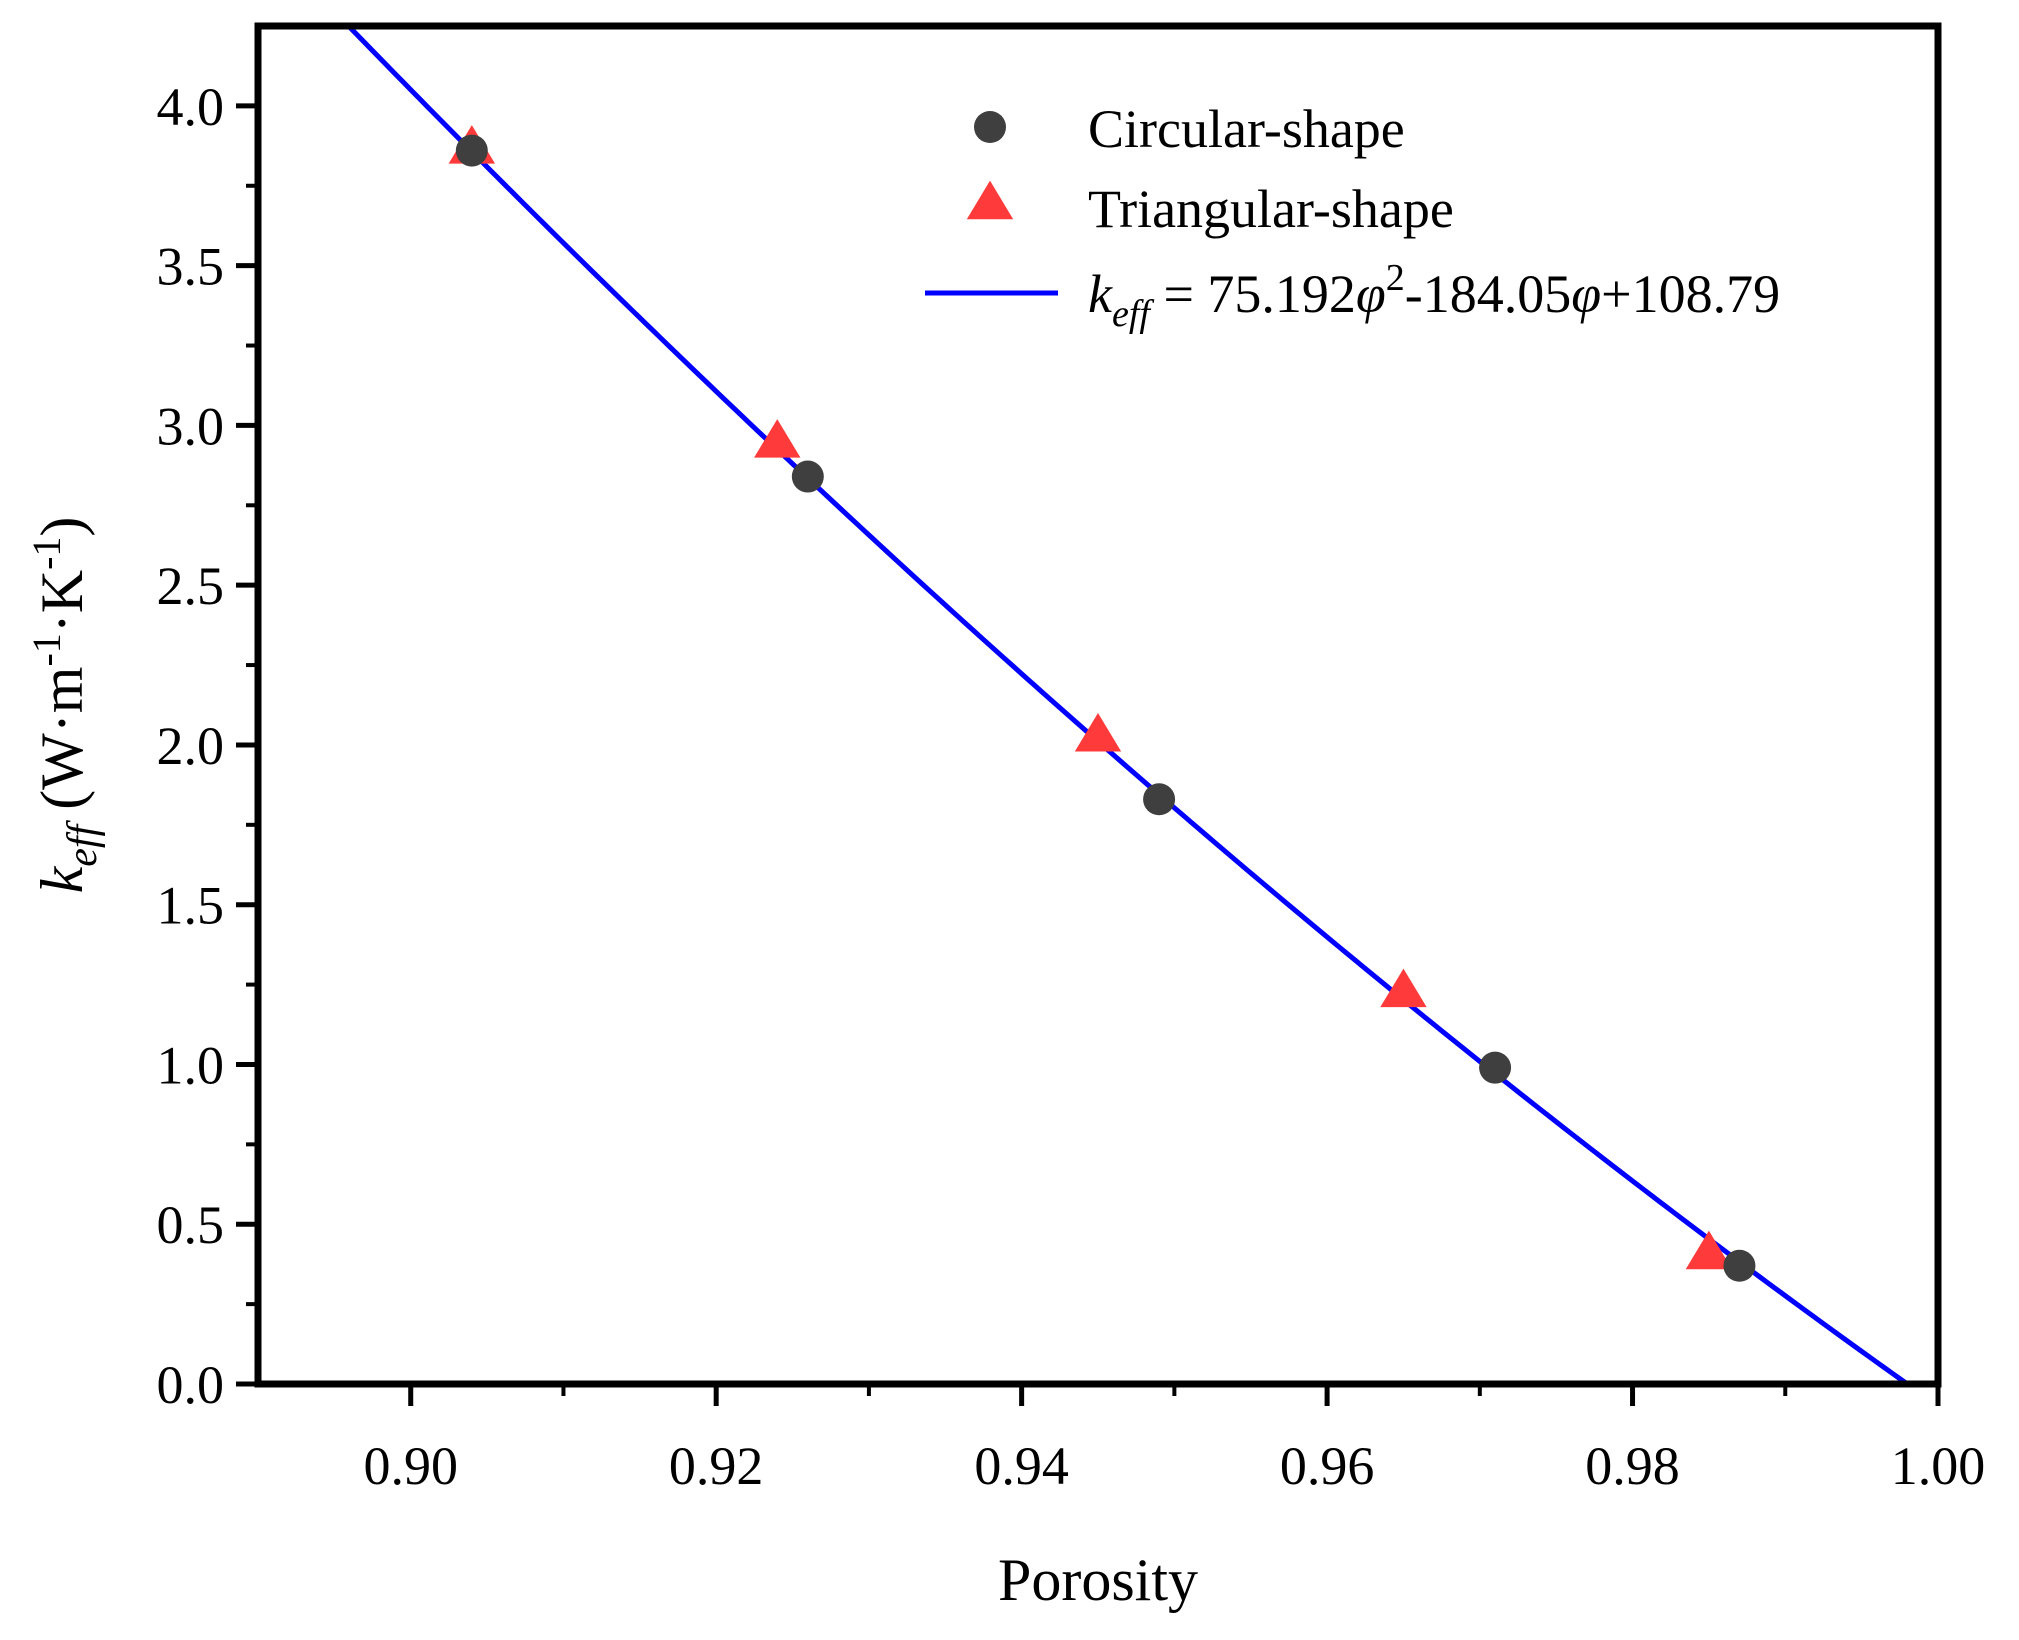 The height and width of the screenshot is (1640, 2019). I want to click on legend-label-fit: keff = 75.192φ2-184.05φ+108.79, so click(1434, 296).